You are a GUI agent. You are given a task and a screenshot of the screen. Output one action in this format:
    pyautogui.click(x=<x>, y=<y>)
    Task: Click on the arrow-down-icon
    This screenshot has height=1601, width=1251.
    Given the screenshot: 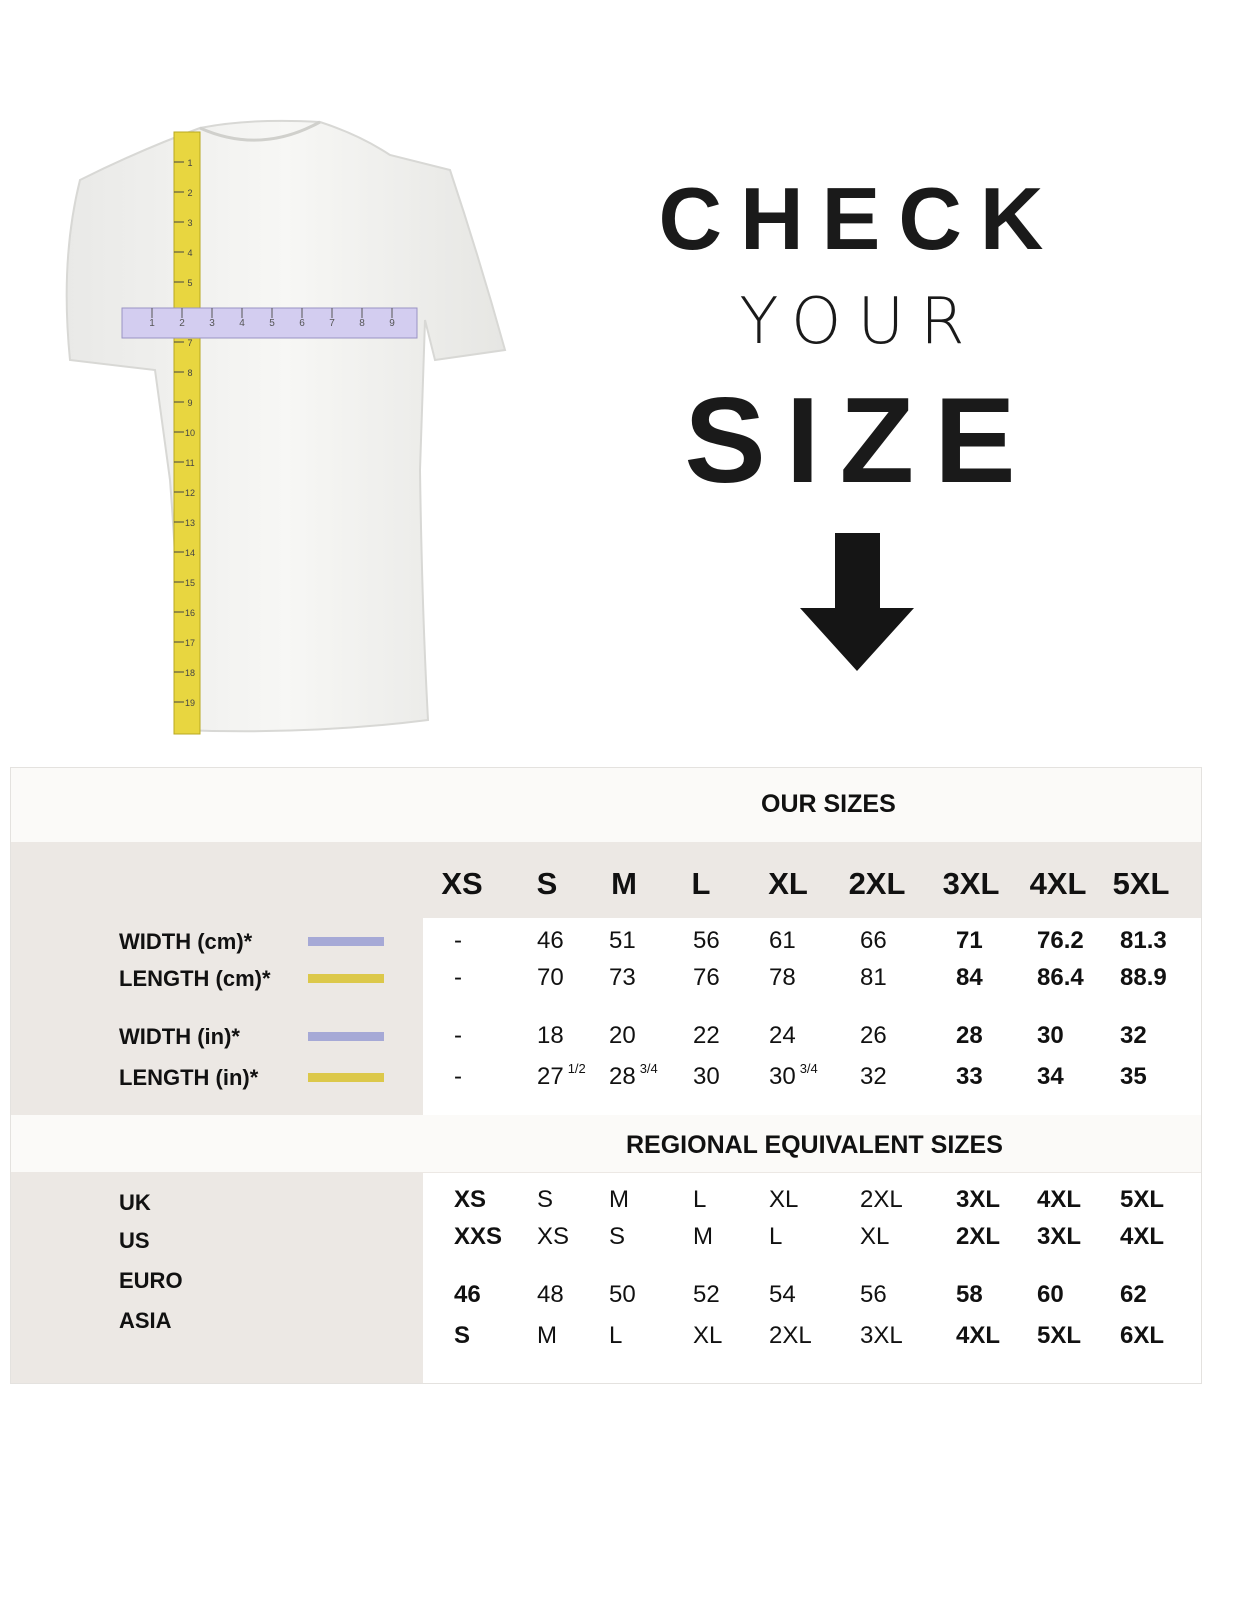 What is the action you would take?
    pyautogui.click(x=857, y=602)
    